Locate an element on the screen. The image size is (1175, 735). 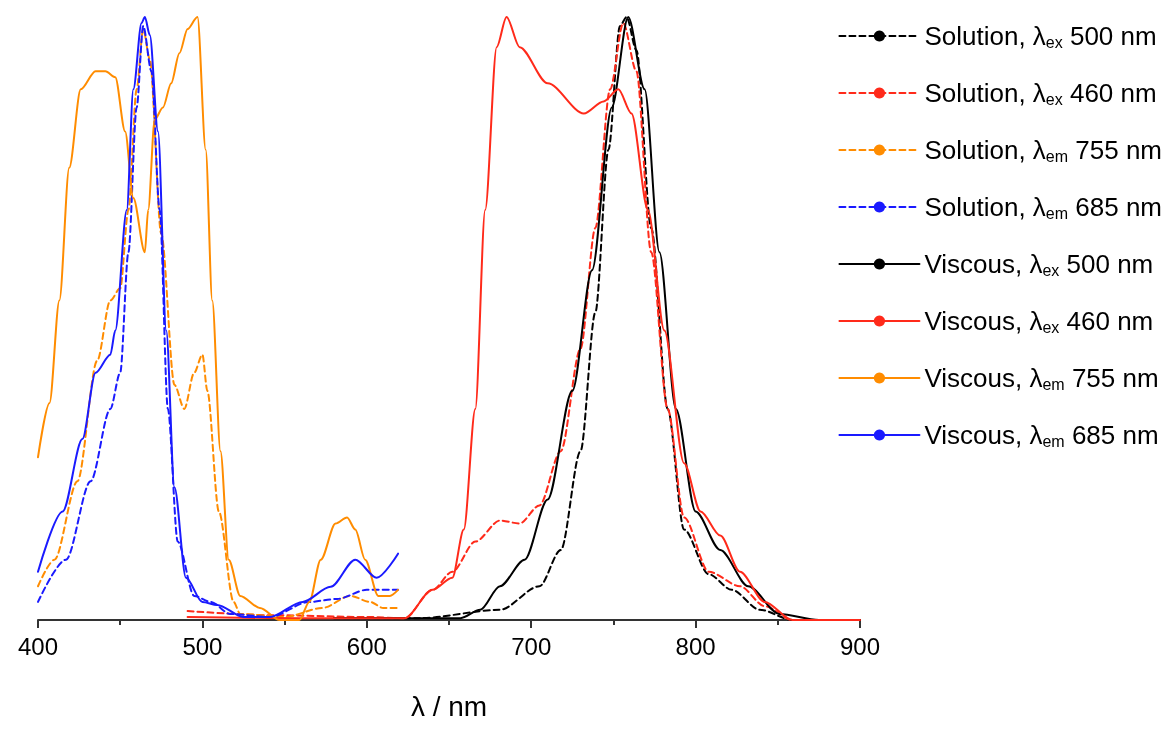
x-tick-label: 900 is located at coordinates (860, 646).